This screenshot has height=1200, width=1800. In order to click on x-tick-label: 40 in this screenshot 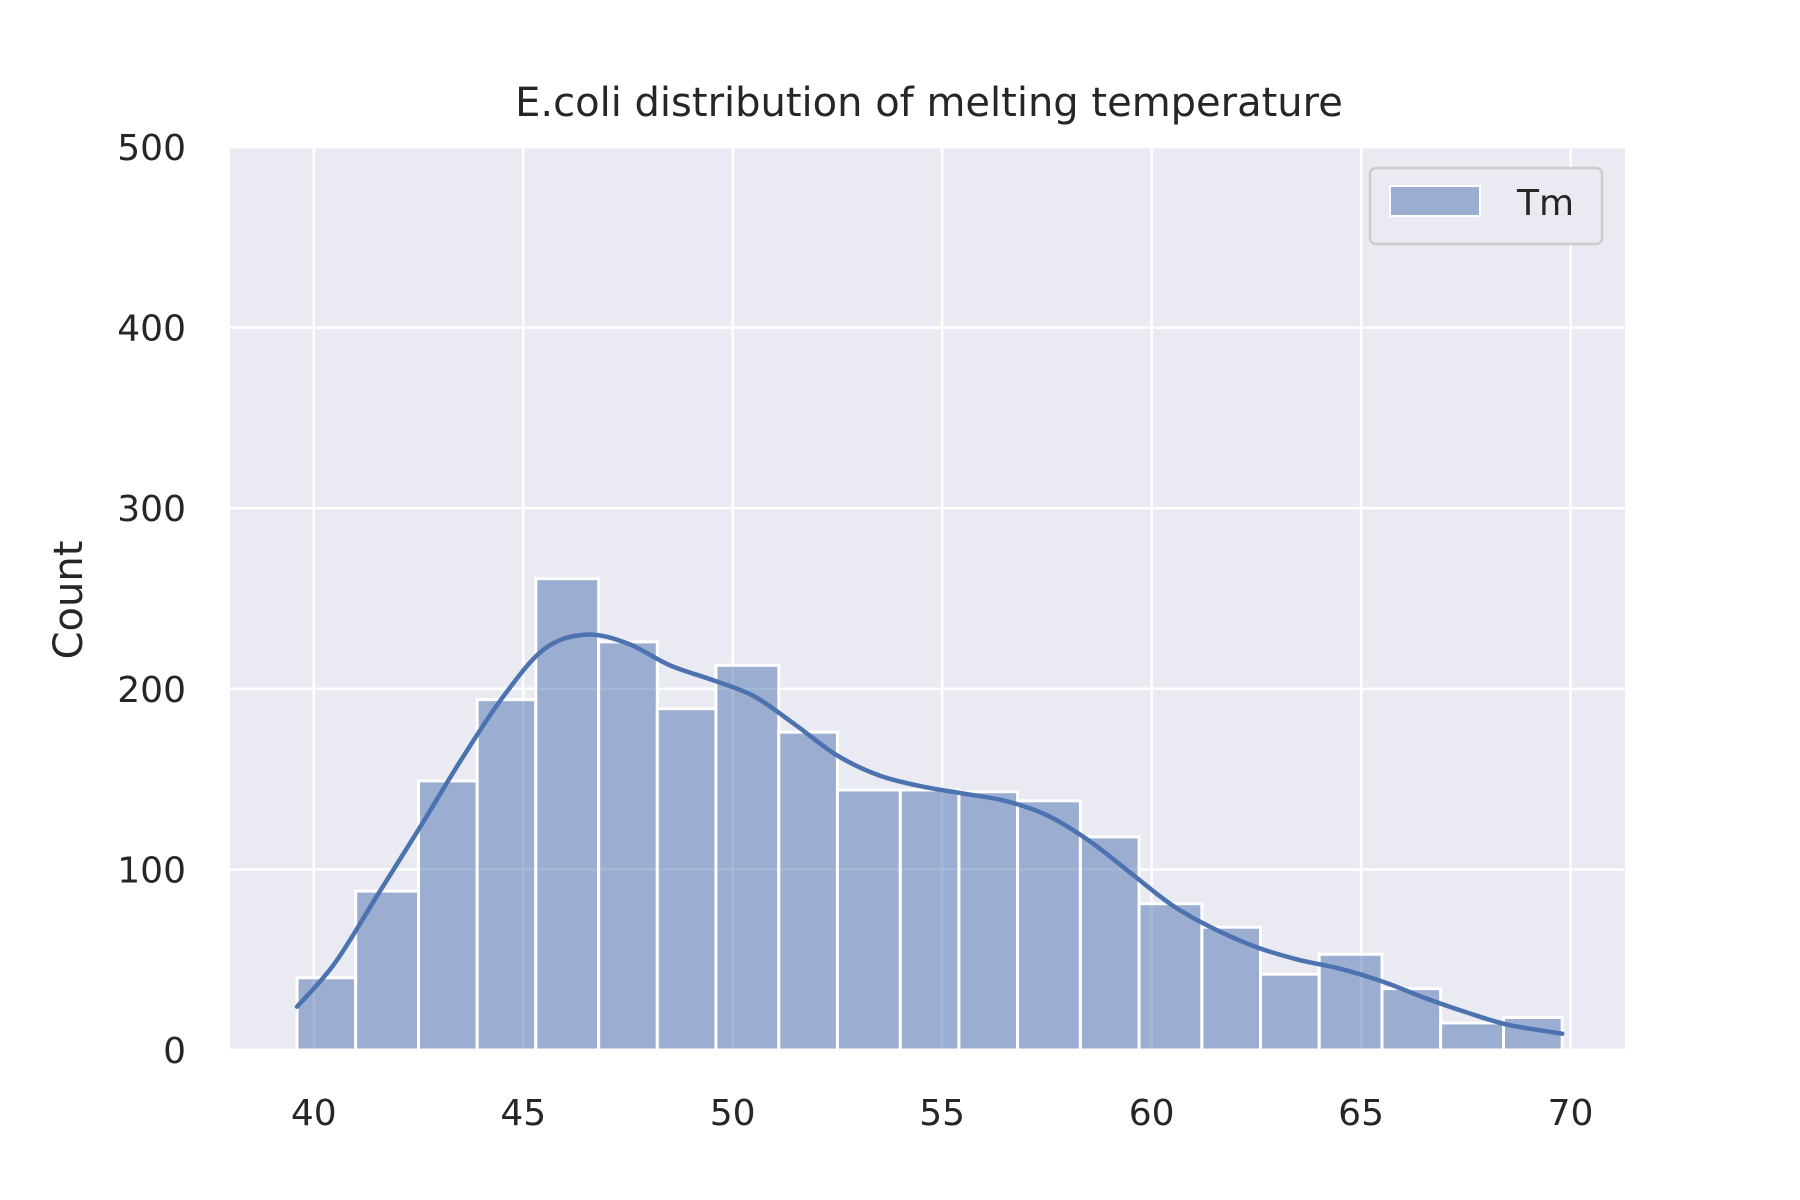, I will do `click(314, 1113)`.